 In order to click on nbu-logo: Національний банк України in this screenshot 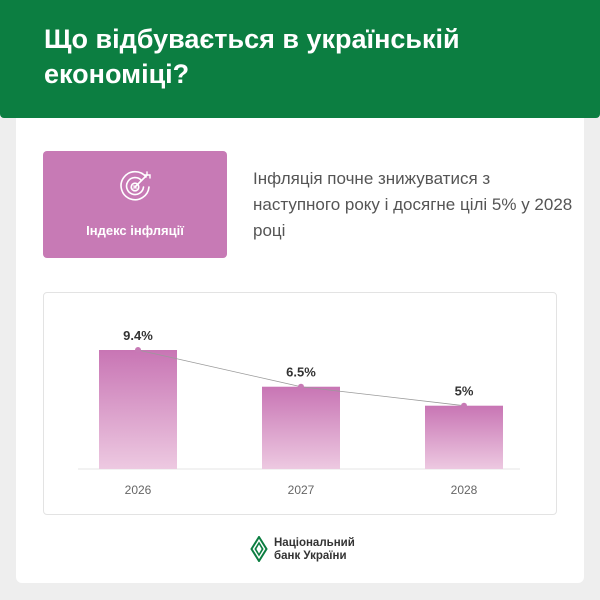, I will do `click(305, 550)`.